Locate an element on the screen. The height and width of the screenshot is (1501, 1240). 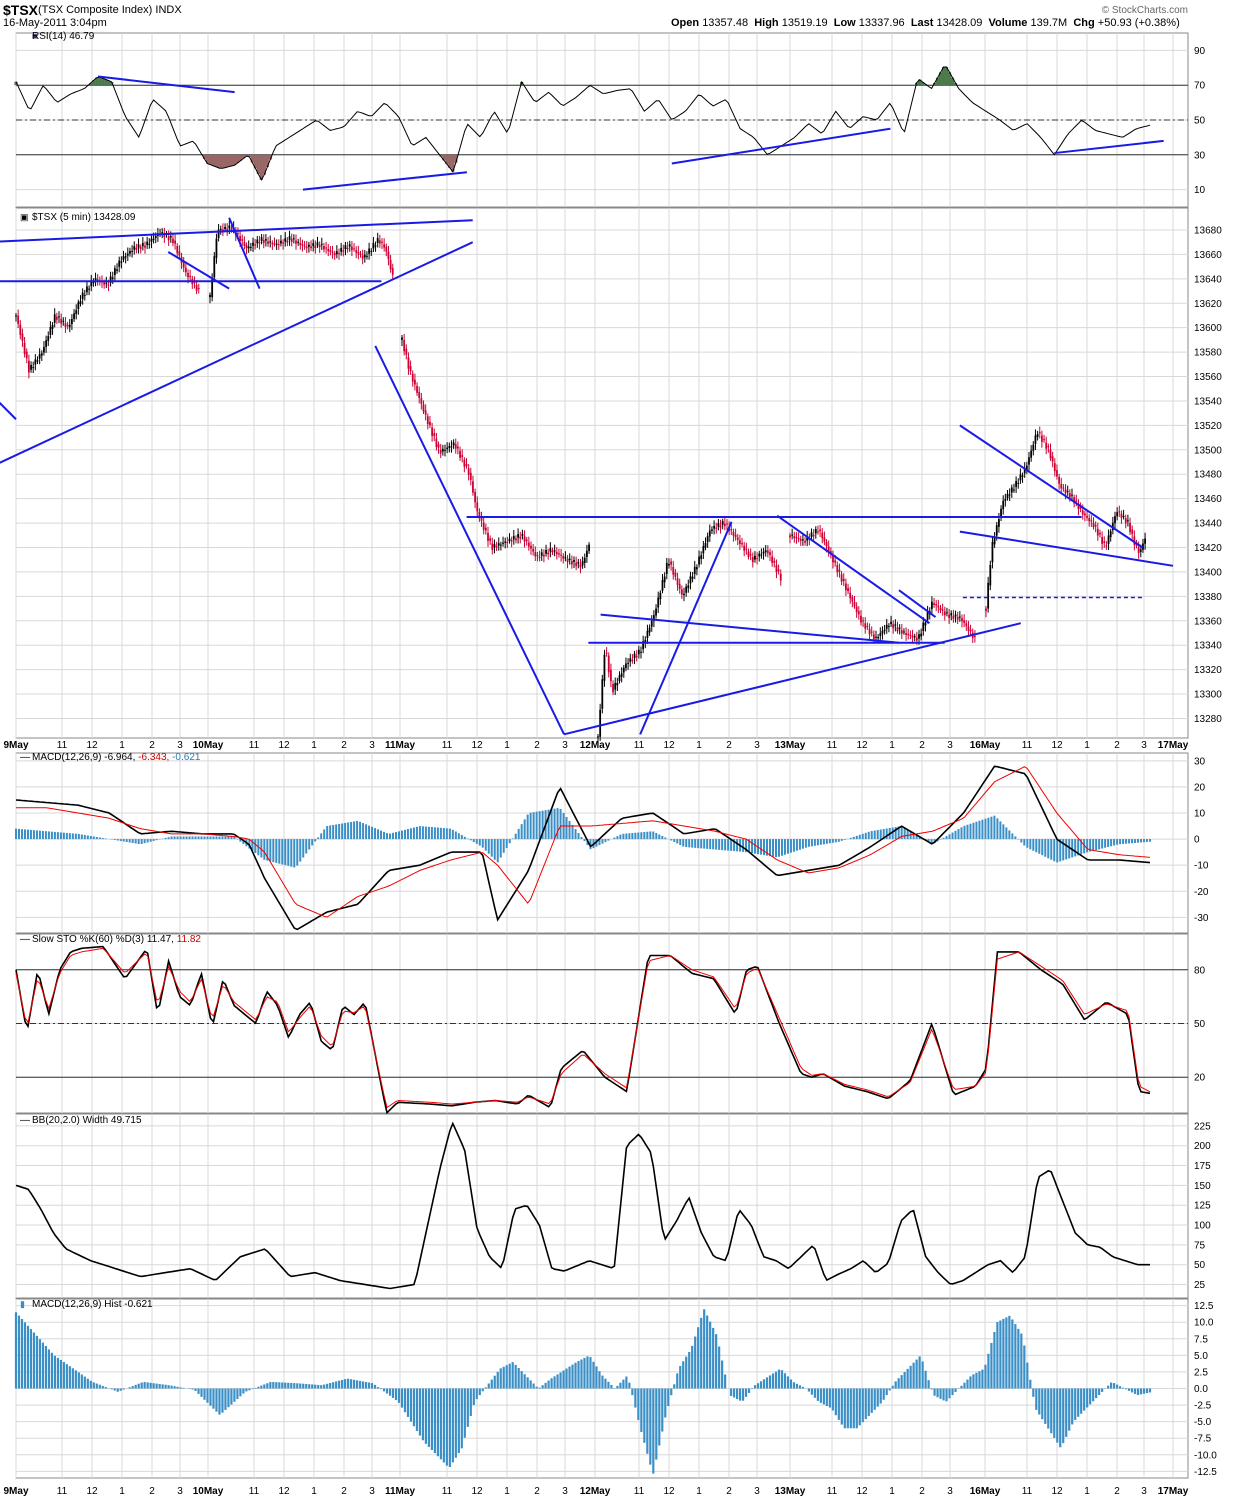
y-tick-label: 25 is located at coordinates (1200, 1285).